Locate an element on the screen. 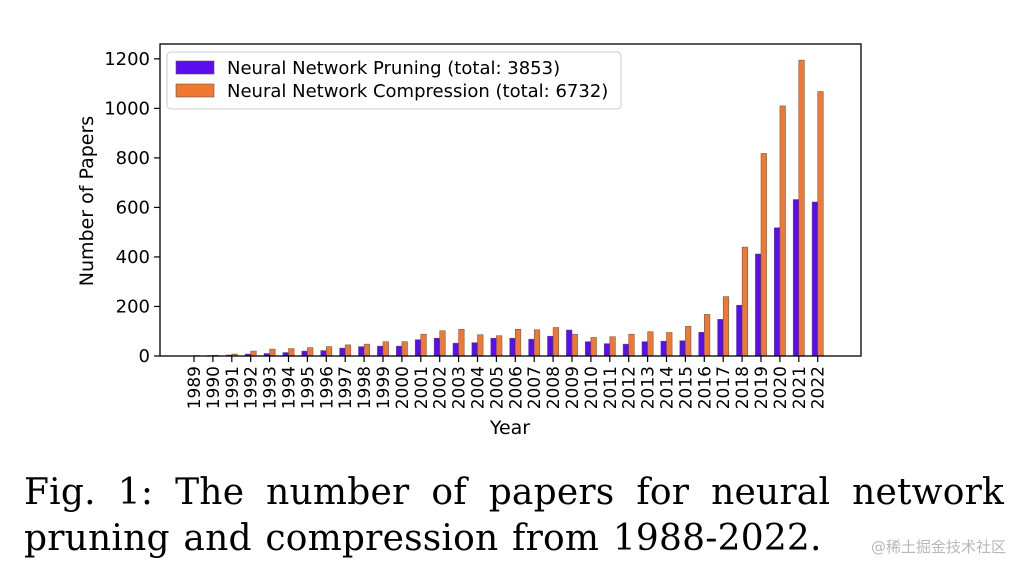  bar-compression-2003 is located at coordinates (461, 343).